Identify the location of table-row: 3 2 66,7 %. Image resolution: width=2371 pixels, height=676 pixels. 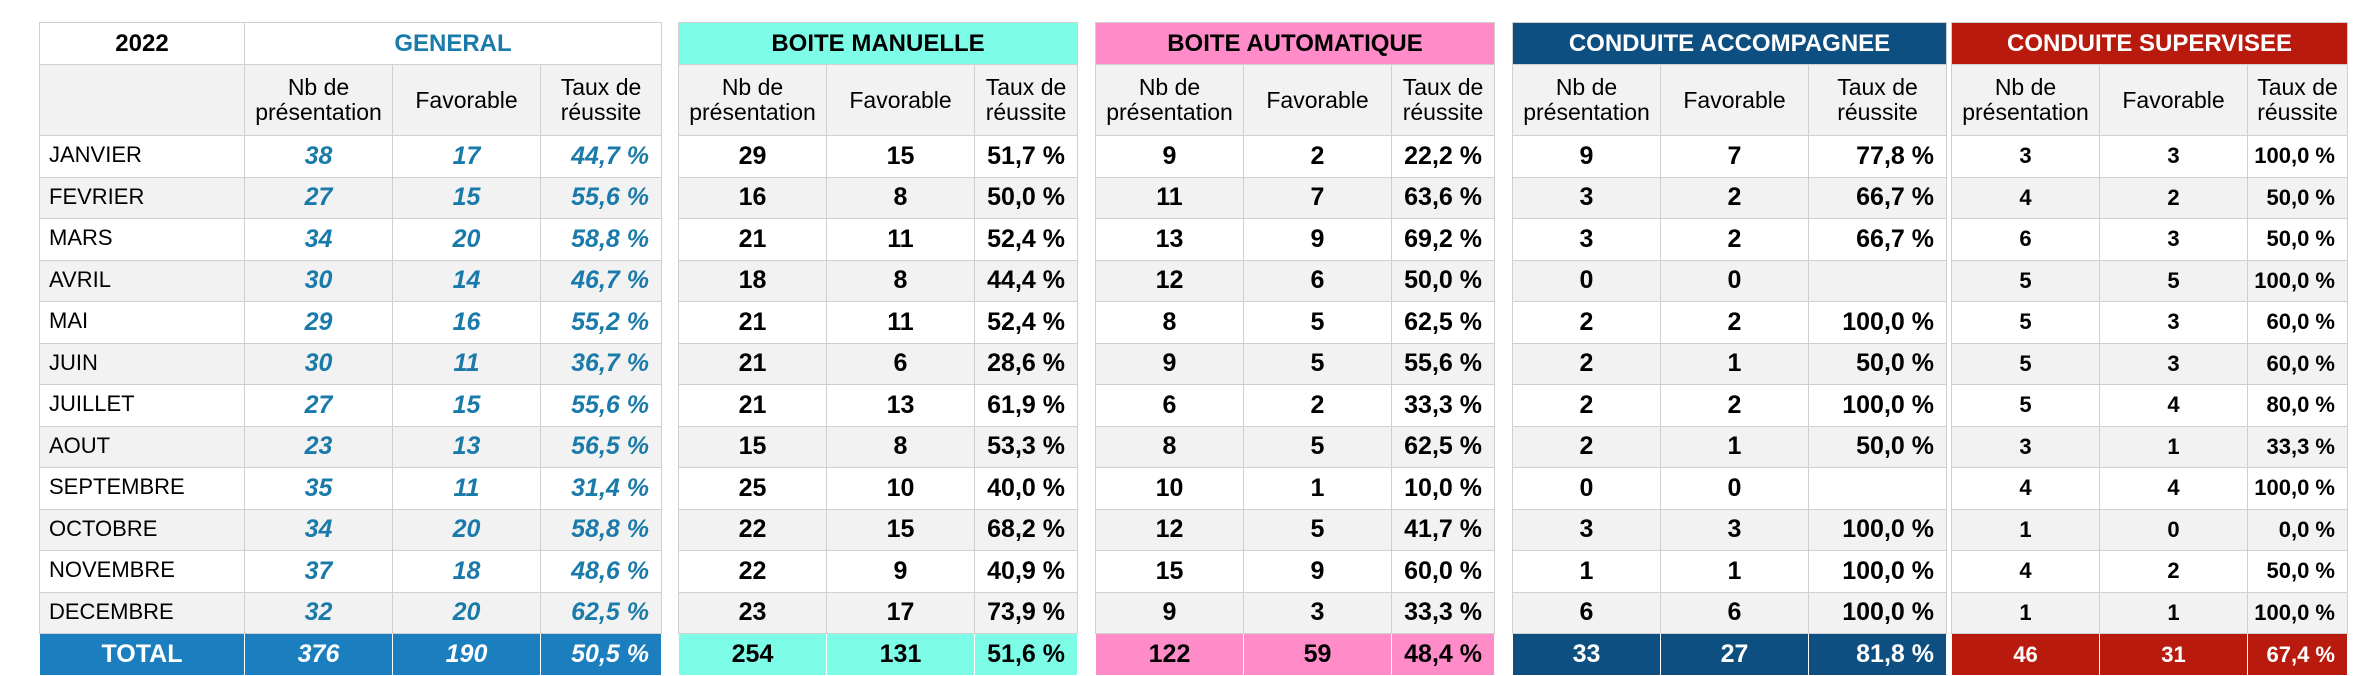
(1729, 197).